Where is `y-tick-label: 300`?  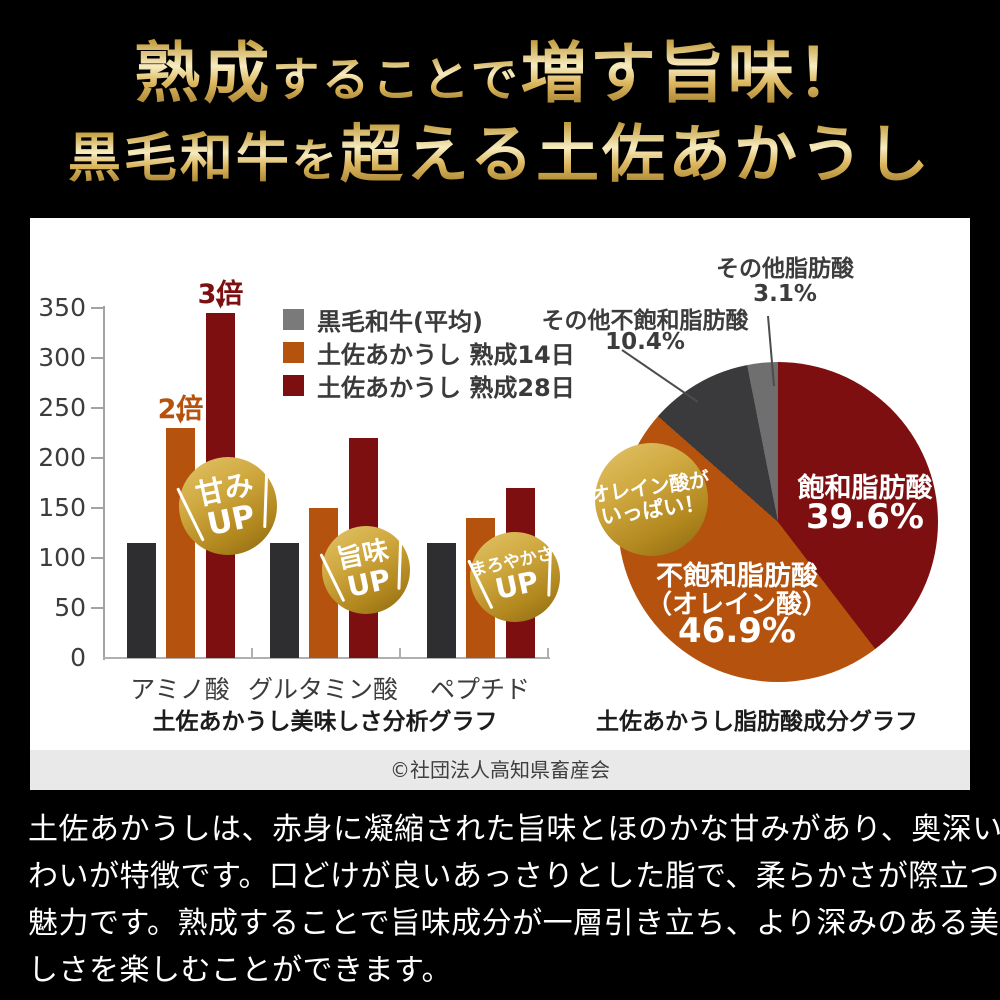
y-tick-label: 300 is located at coordinates (62, 357).